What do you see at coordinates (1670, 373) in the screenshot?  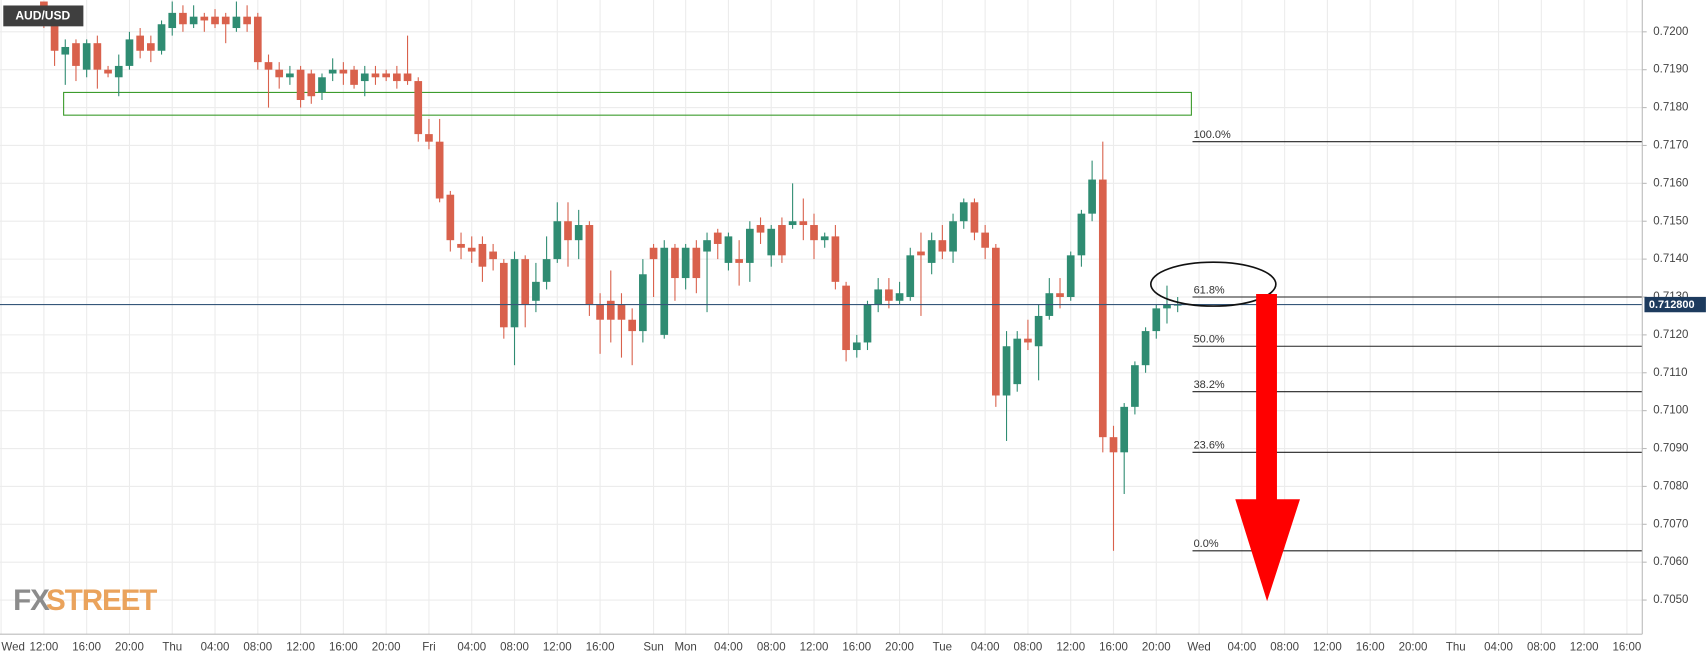 I see `y-tick-label: 0.7110` at bounding box center [1670, 373].